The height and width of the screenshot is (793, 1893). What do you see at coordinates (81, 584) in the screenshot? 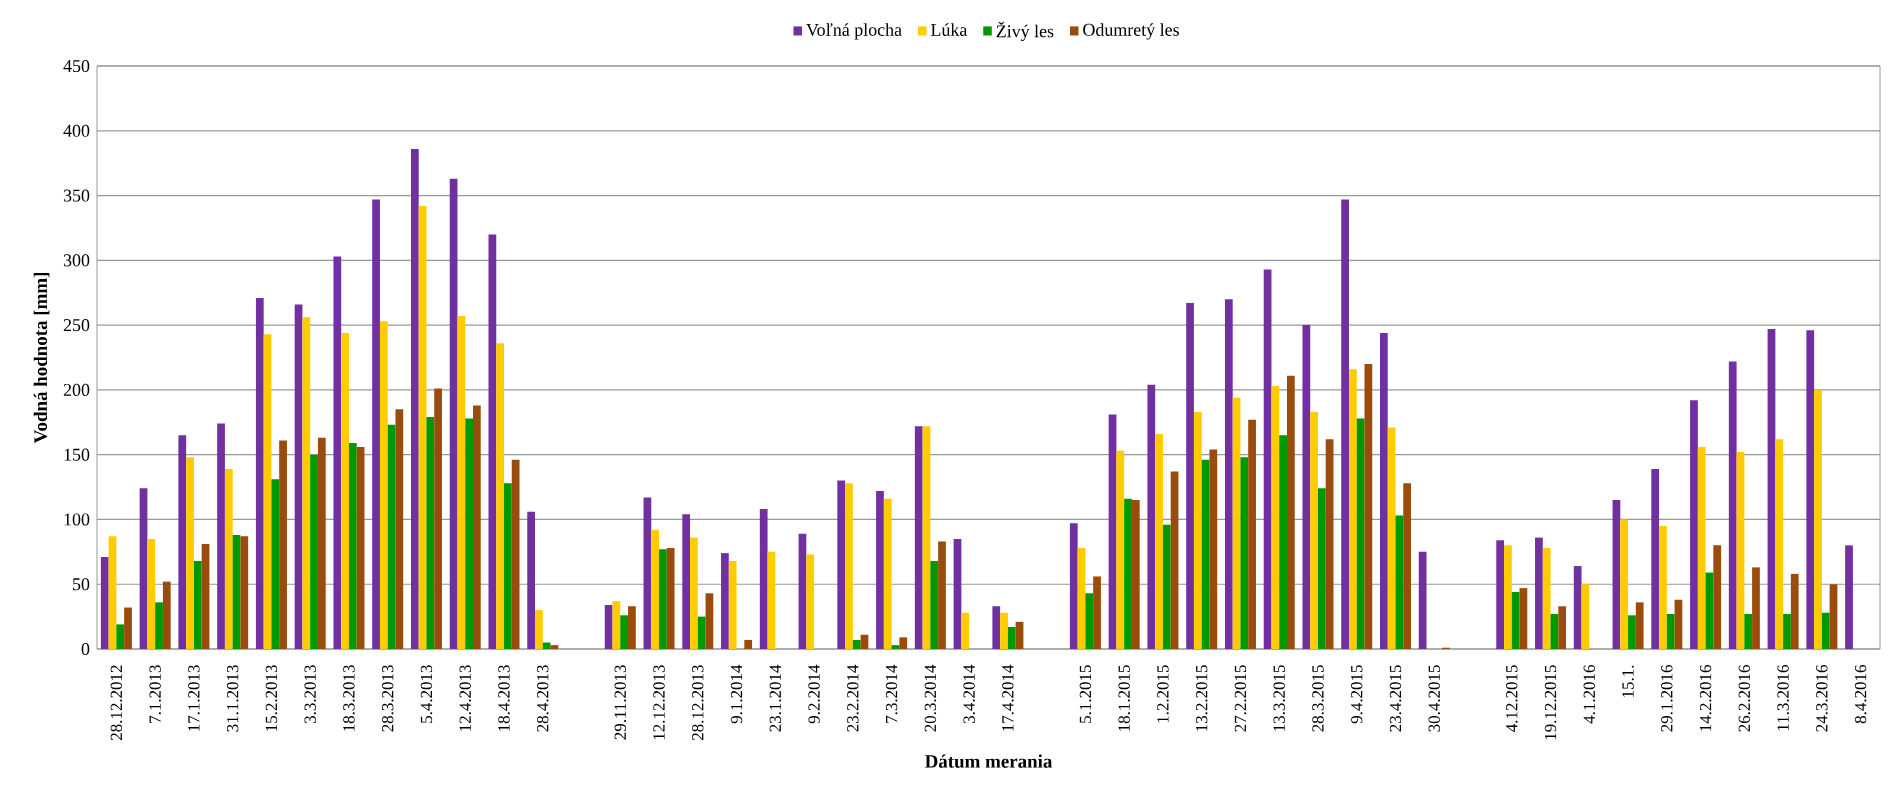
I see `y-tick-label: 50` at bounding box center [81, 584].